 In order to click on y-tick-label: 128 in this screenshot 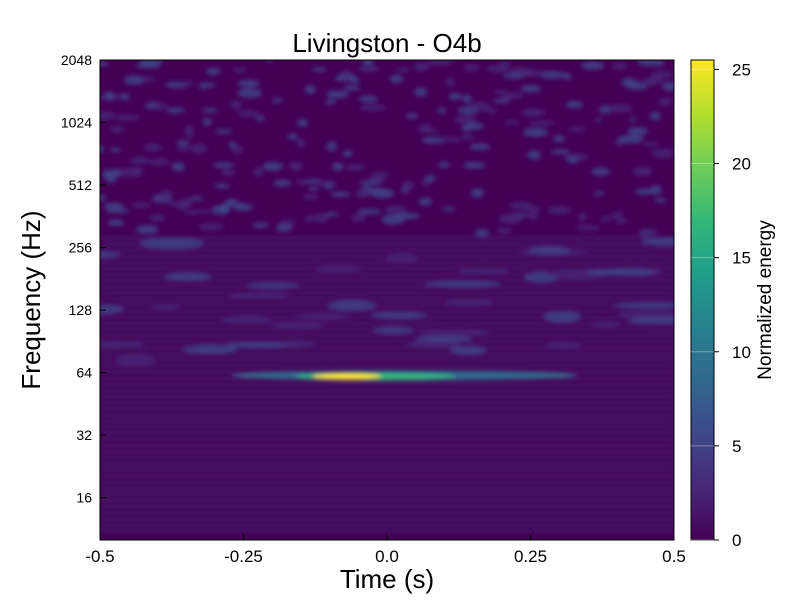, I will do `click(81, 310)`.